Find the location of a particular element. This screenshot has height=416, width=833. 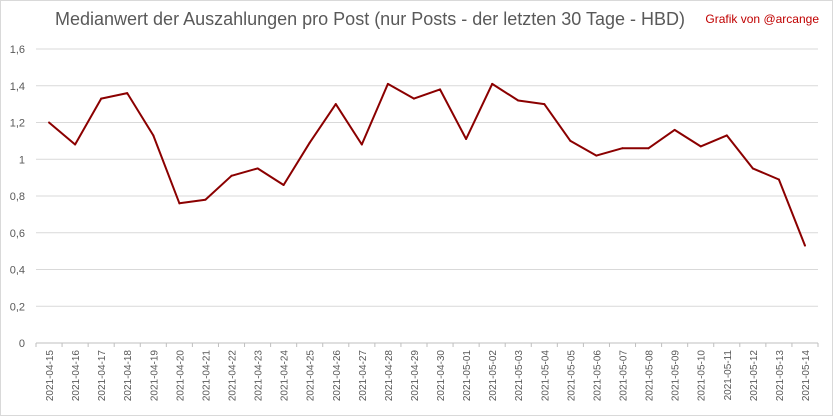

x-tick-label: 2021-05-10 is located at coordinates (702, 376).